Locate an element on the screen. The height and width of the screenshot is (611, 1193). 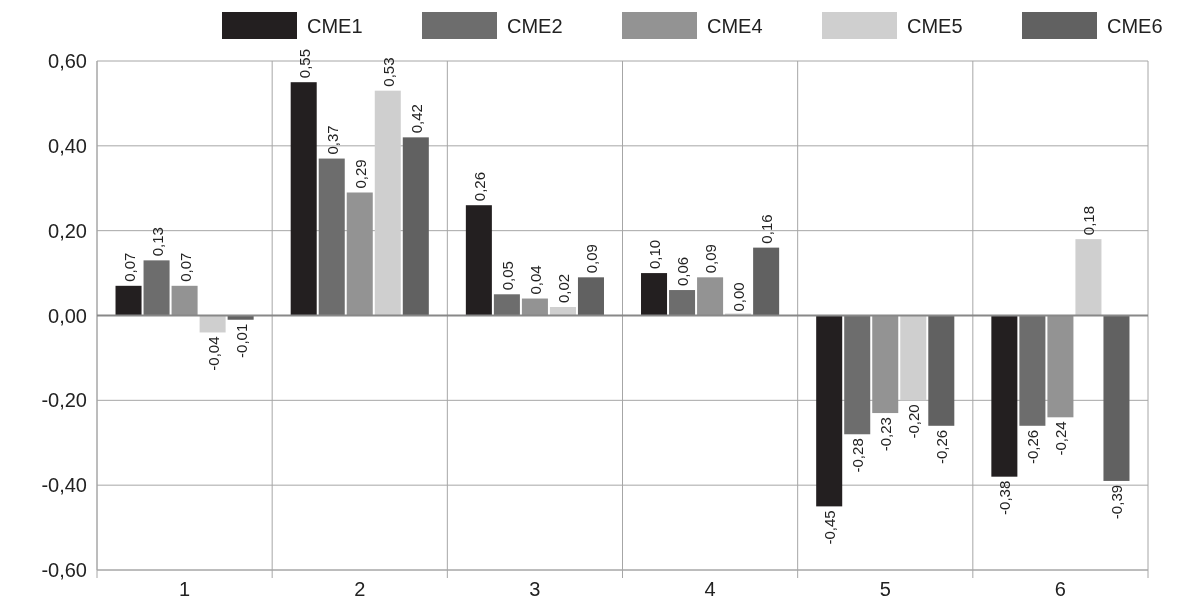
data-label: -0,20 is located at coordinates (914, 421).